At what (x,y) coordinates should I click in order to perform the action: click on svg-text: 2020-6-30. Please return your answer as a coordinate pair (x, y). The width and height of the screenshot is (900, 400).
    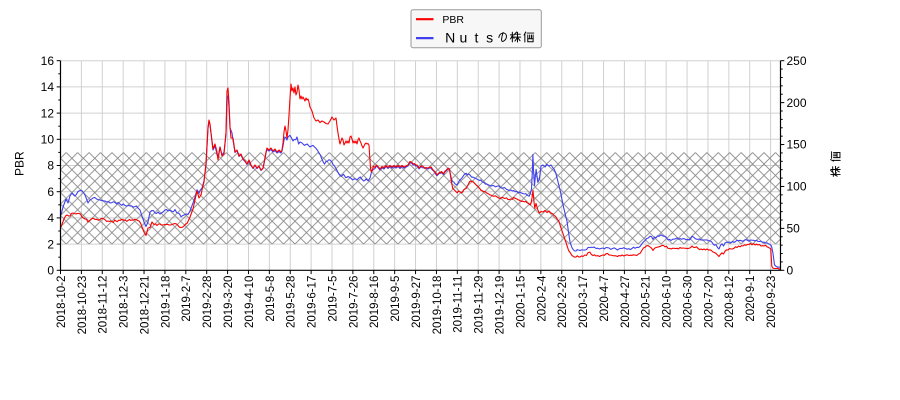
    Looking at the image, I should click on (688, 302).